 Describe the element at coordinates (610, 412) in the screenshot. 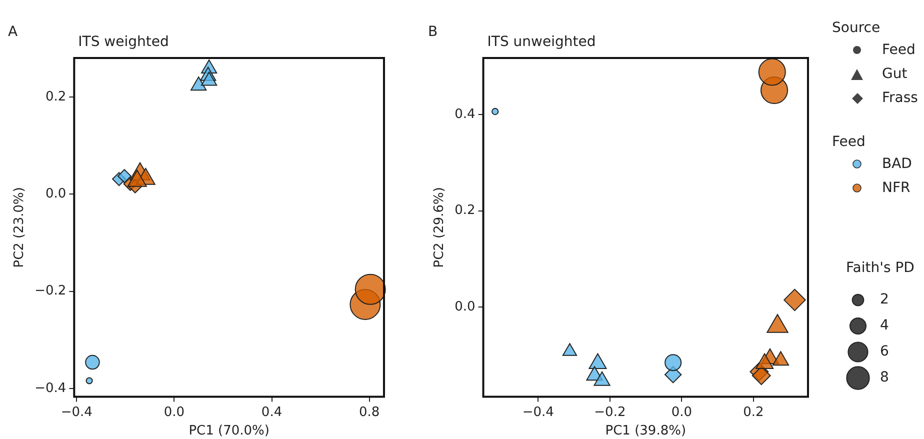

I see `x-tick-label: −0.2` at that location.